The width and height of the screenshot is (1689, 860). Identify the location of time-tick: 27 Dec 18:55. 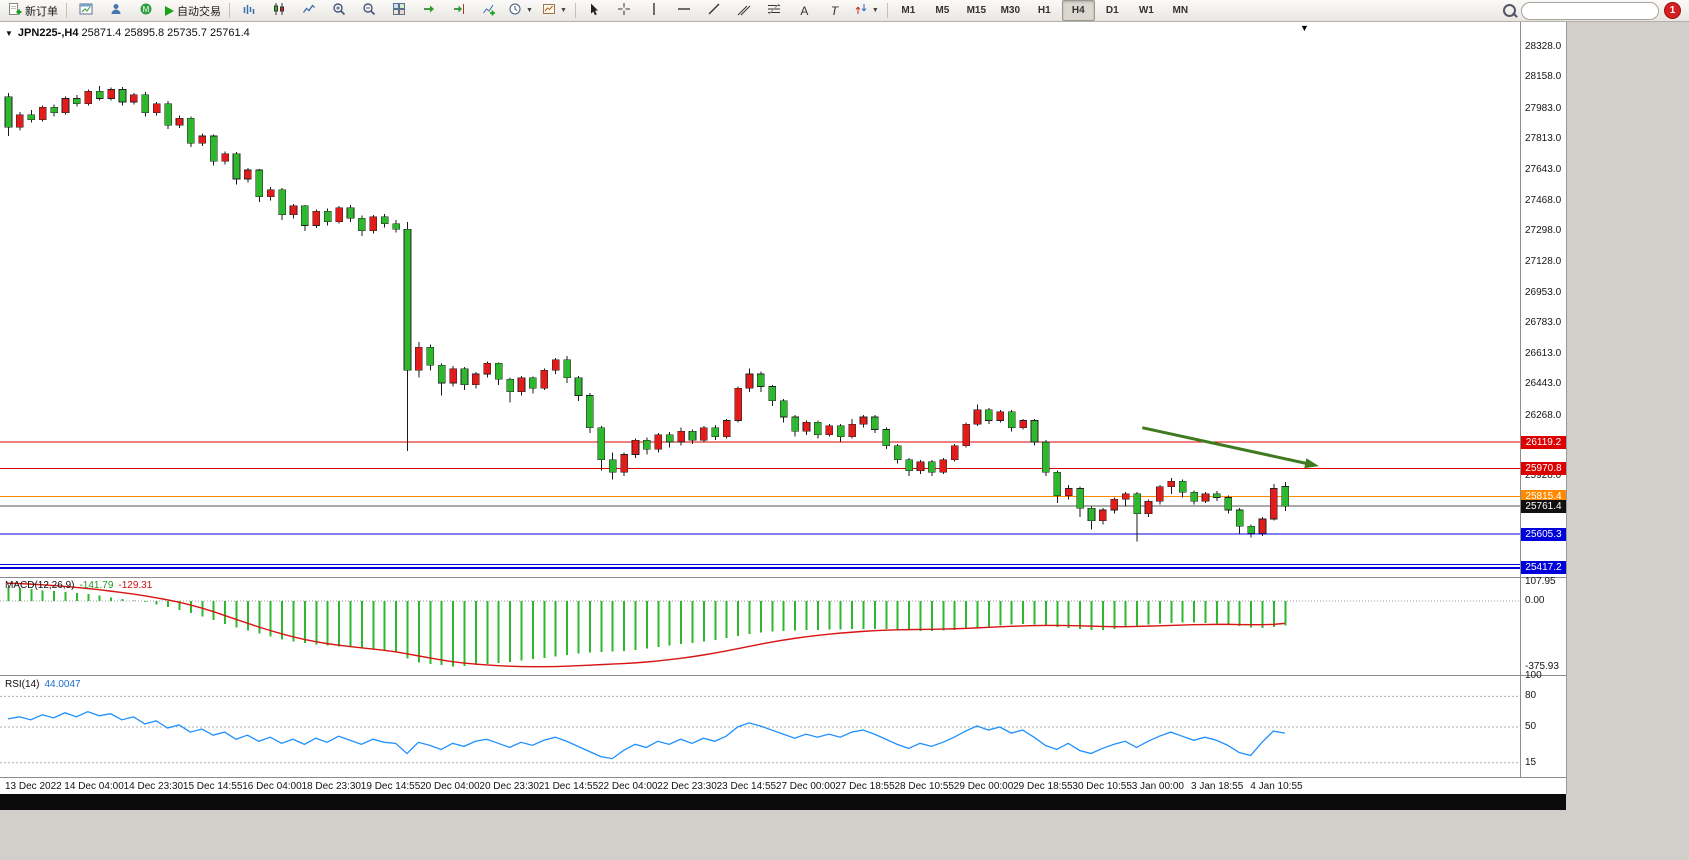
(865, 786).